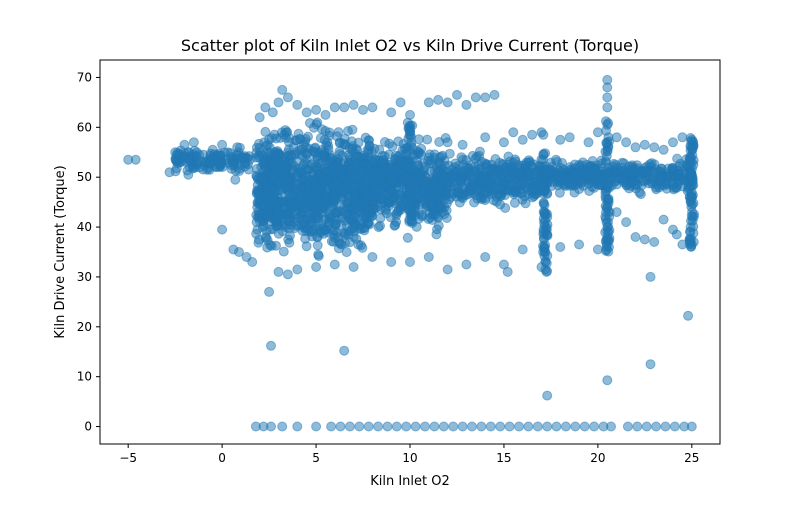  What do you see at coordinates (222, 458) in the screenshot?
I see `x-tick-label: 0` at bounding box center [222, 458].